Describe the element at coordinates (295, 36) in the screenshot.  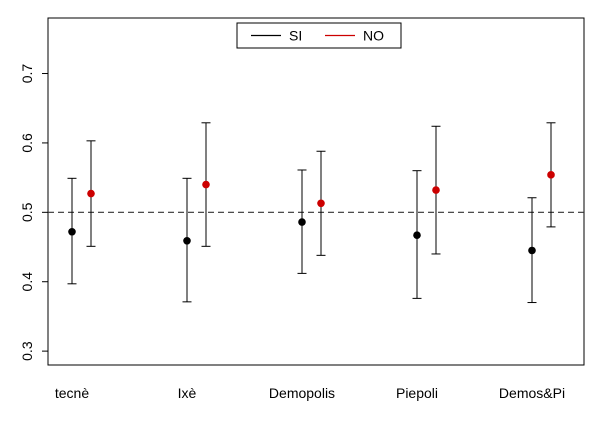
I see `legend-label-si: SI` at that location.